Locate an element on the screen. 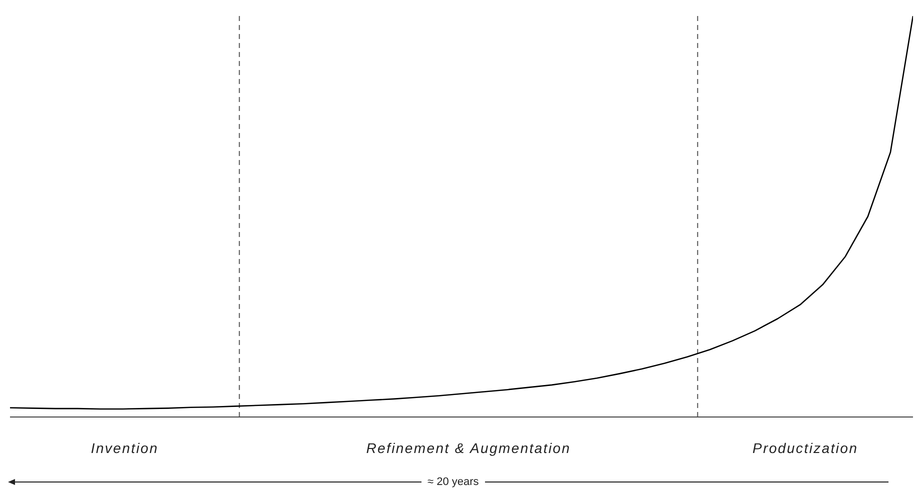 The image size is (923, 501). text: ≈ 20 years is located at coordinates (453, 482).